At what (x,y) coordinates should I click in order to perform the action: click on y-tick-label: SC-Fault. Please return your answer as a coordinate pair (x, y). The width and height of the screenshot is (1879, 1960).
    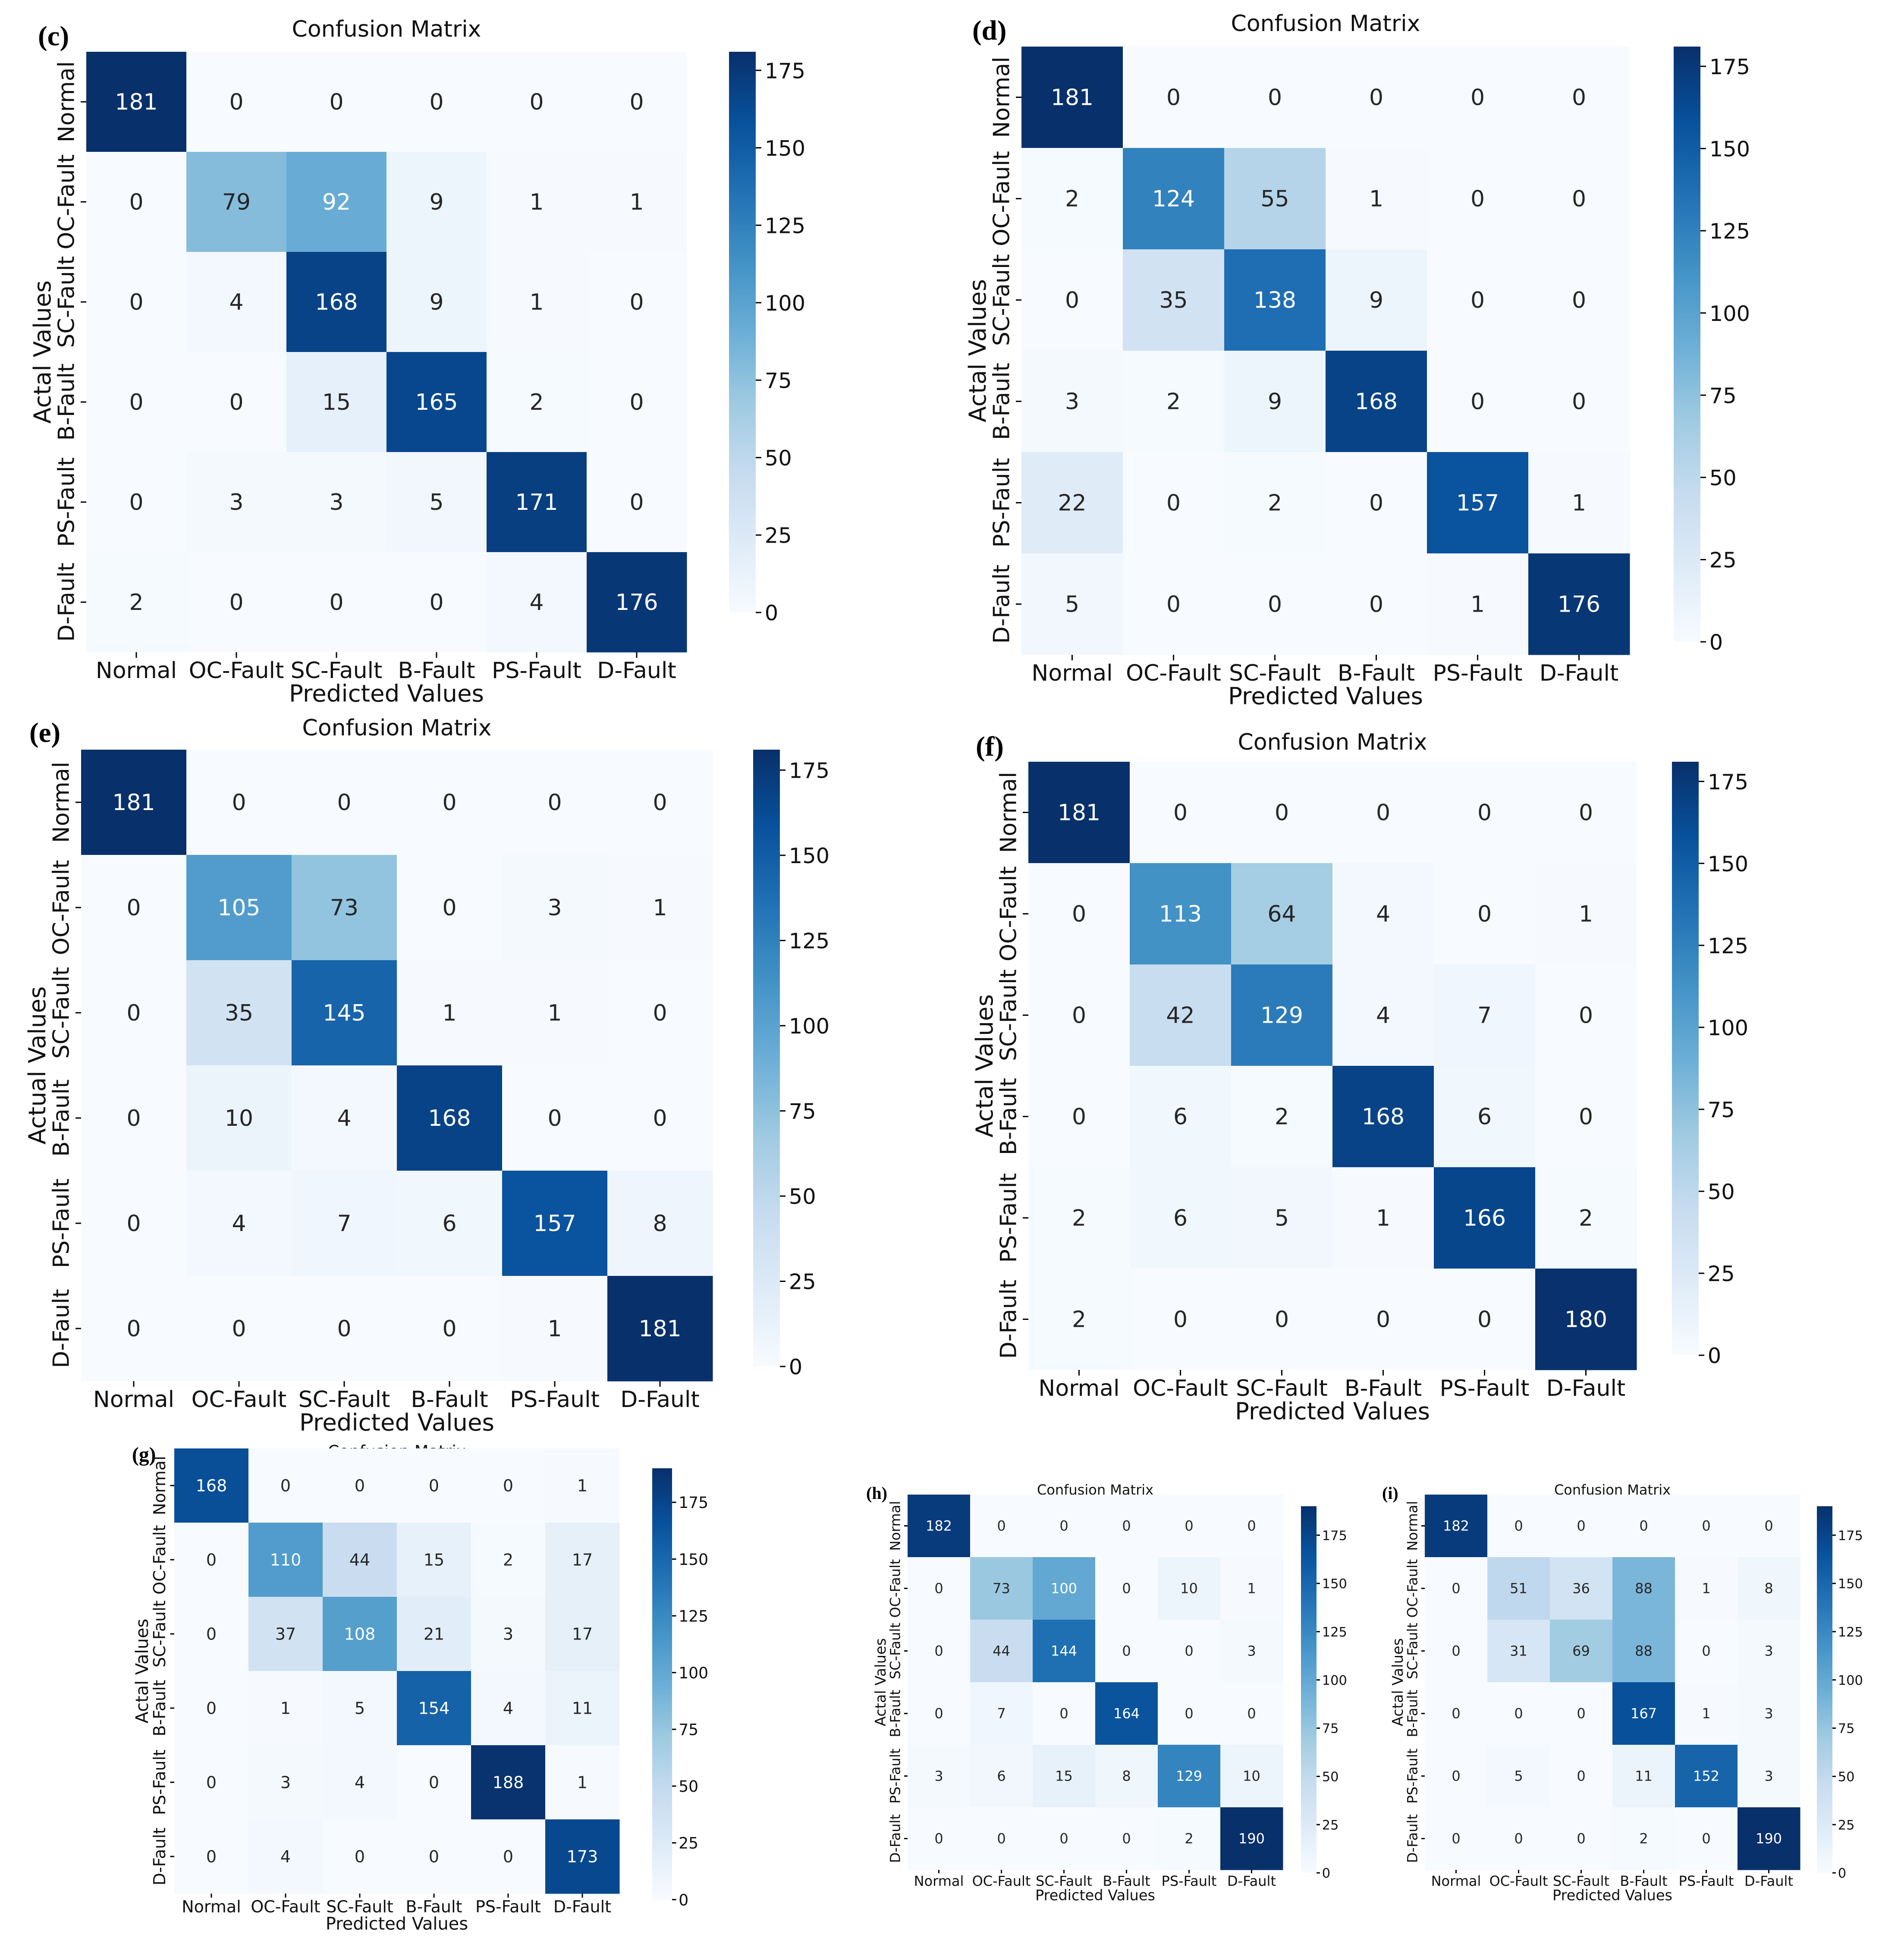
    Looking at the image, I should click on (66, 302).